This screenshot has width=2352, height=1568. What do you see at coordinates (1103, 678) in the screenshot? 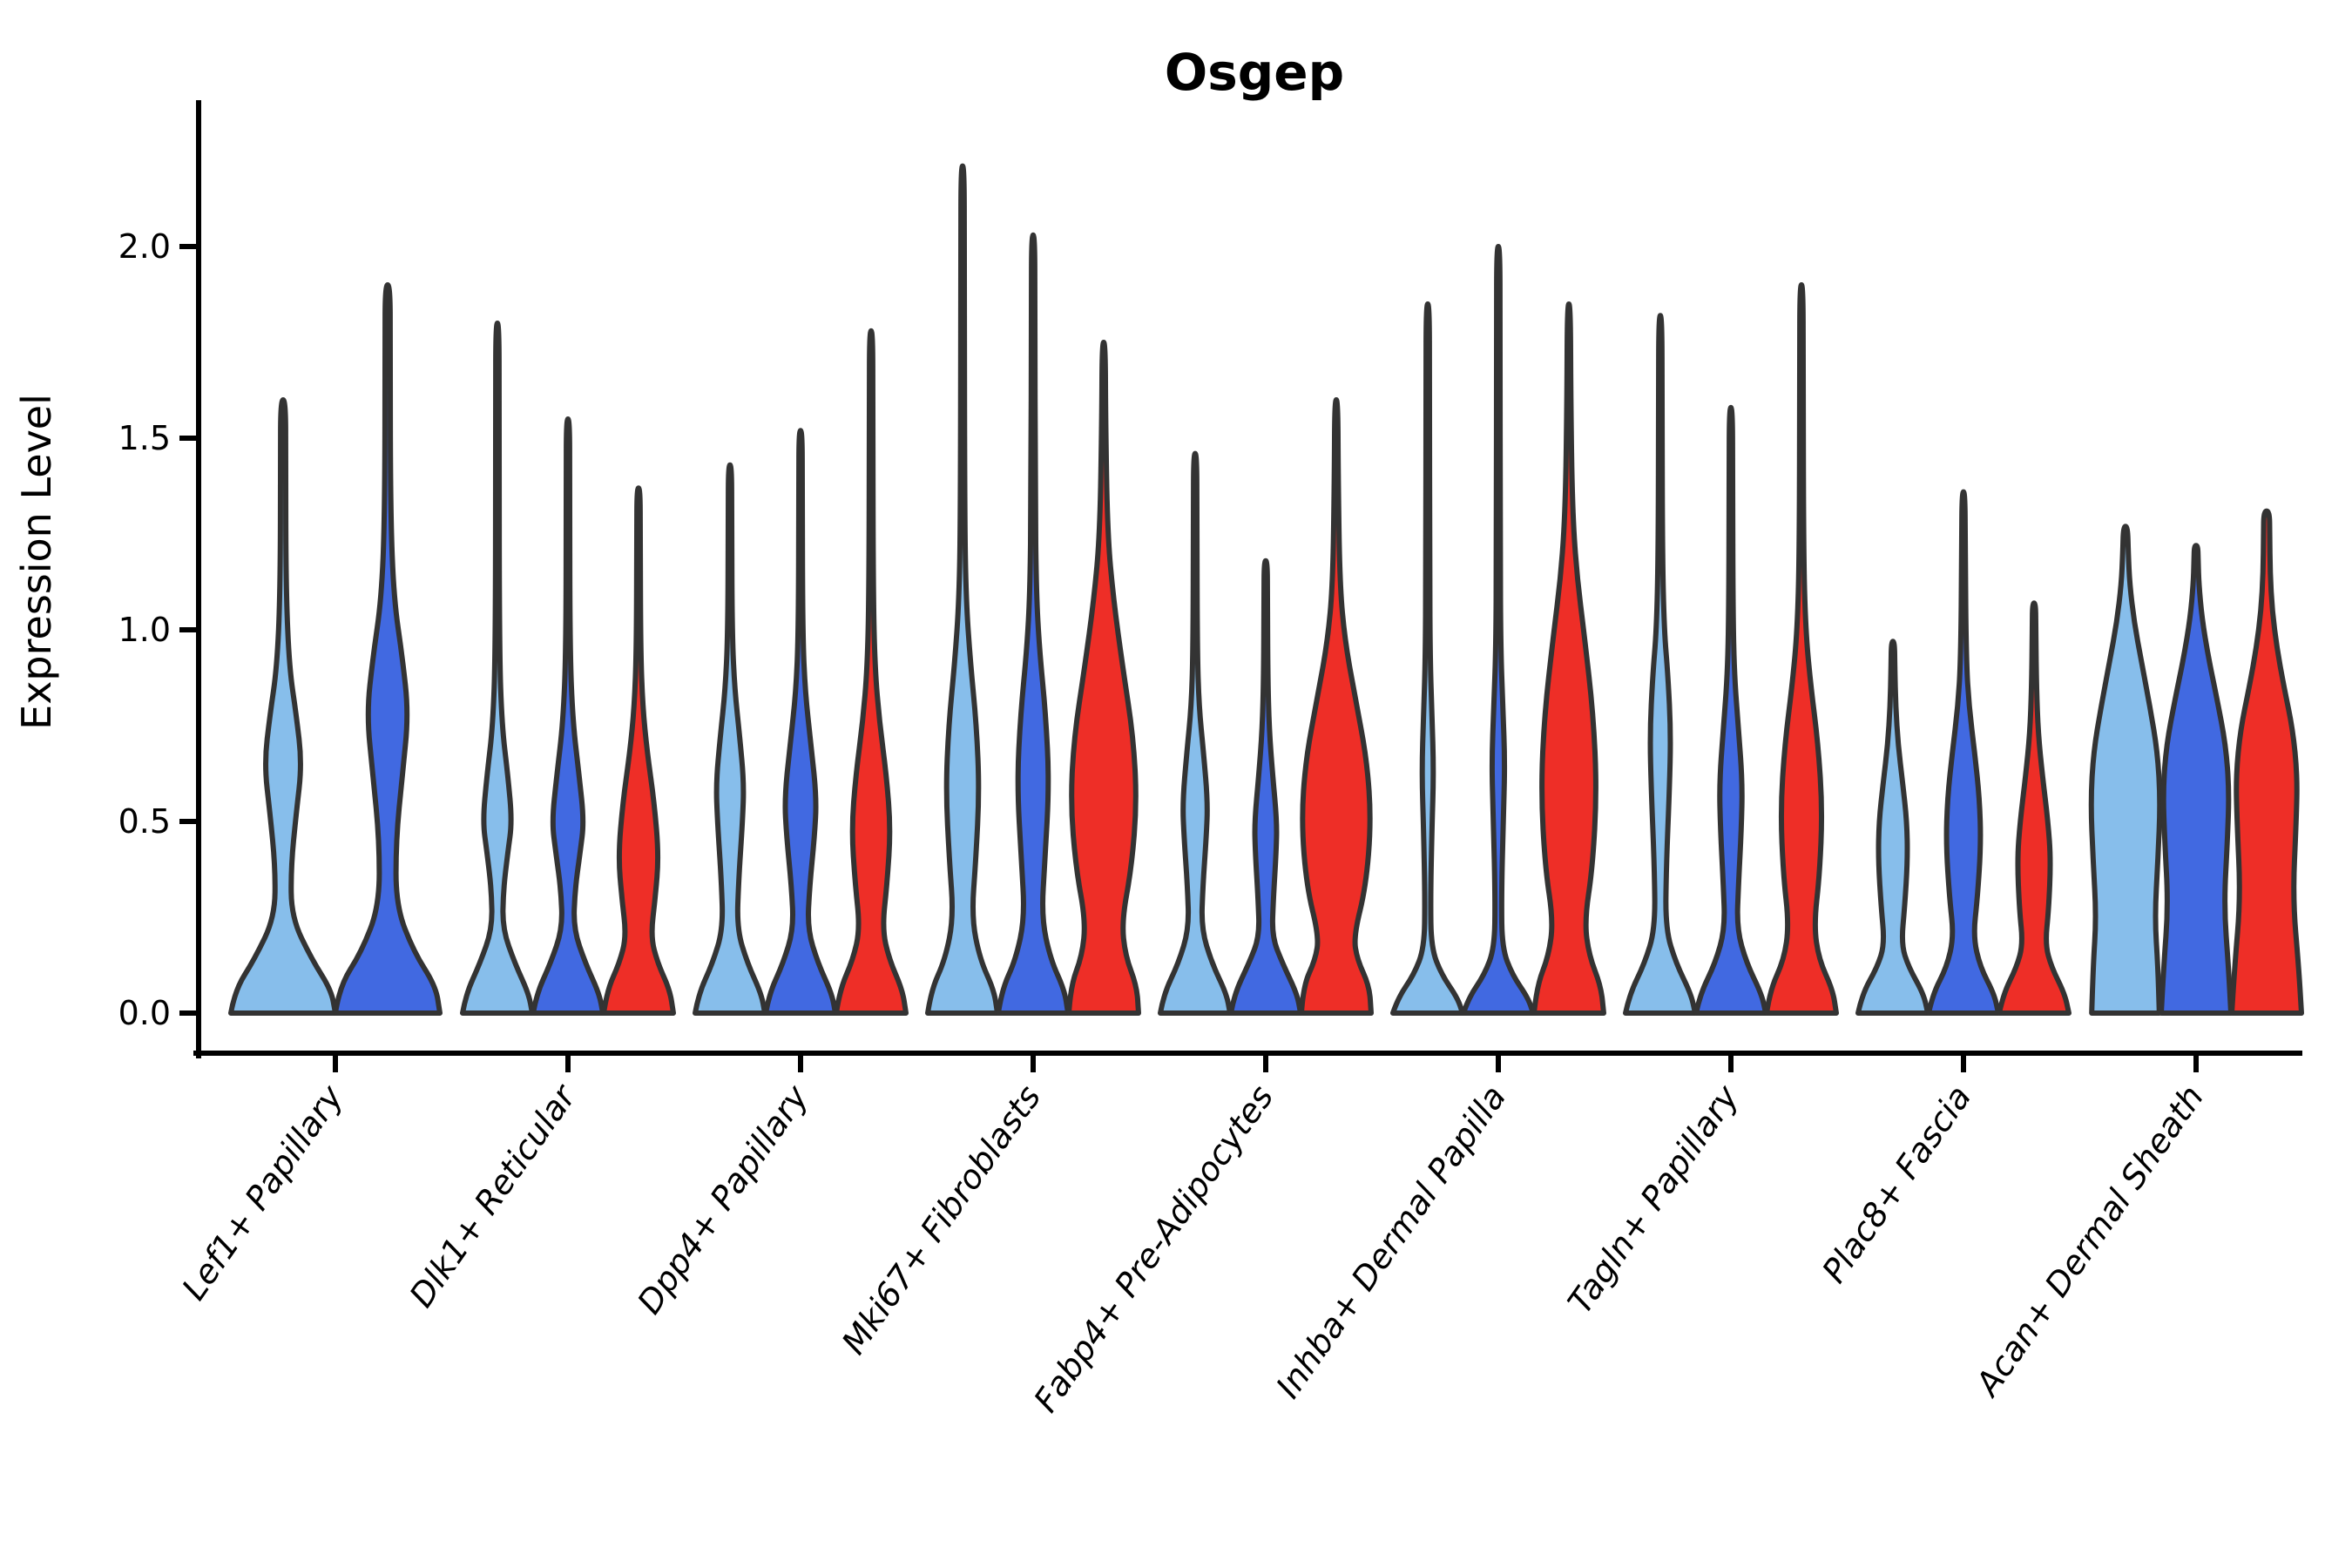
I see `violin-4-red` at bounding box center [1103, 678].